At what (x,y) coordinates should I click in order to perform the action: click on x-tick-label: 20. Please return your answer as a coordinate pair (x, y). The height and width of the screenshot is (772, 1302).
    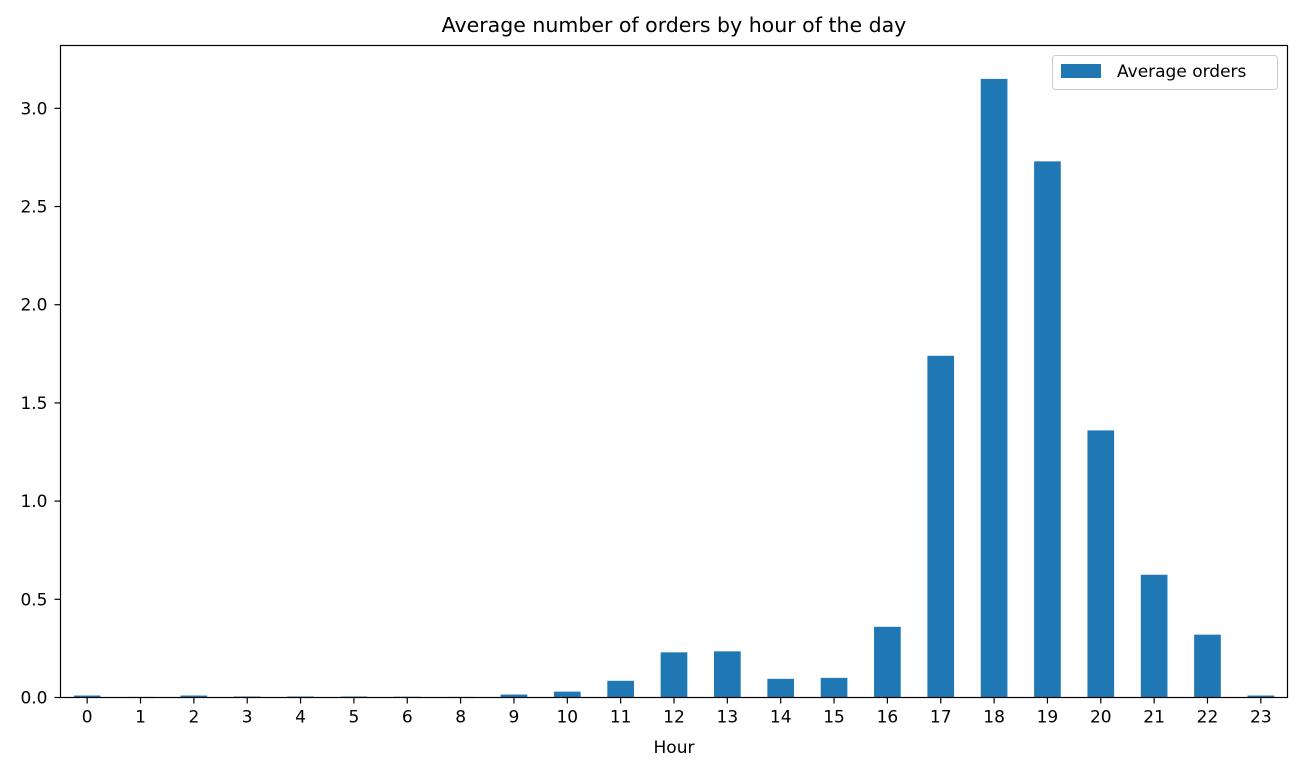
    Looking at the image, I should click on (1101, 718).